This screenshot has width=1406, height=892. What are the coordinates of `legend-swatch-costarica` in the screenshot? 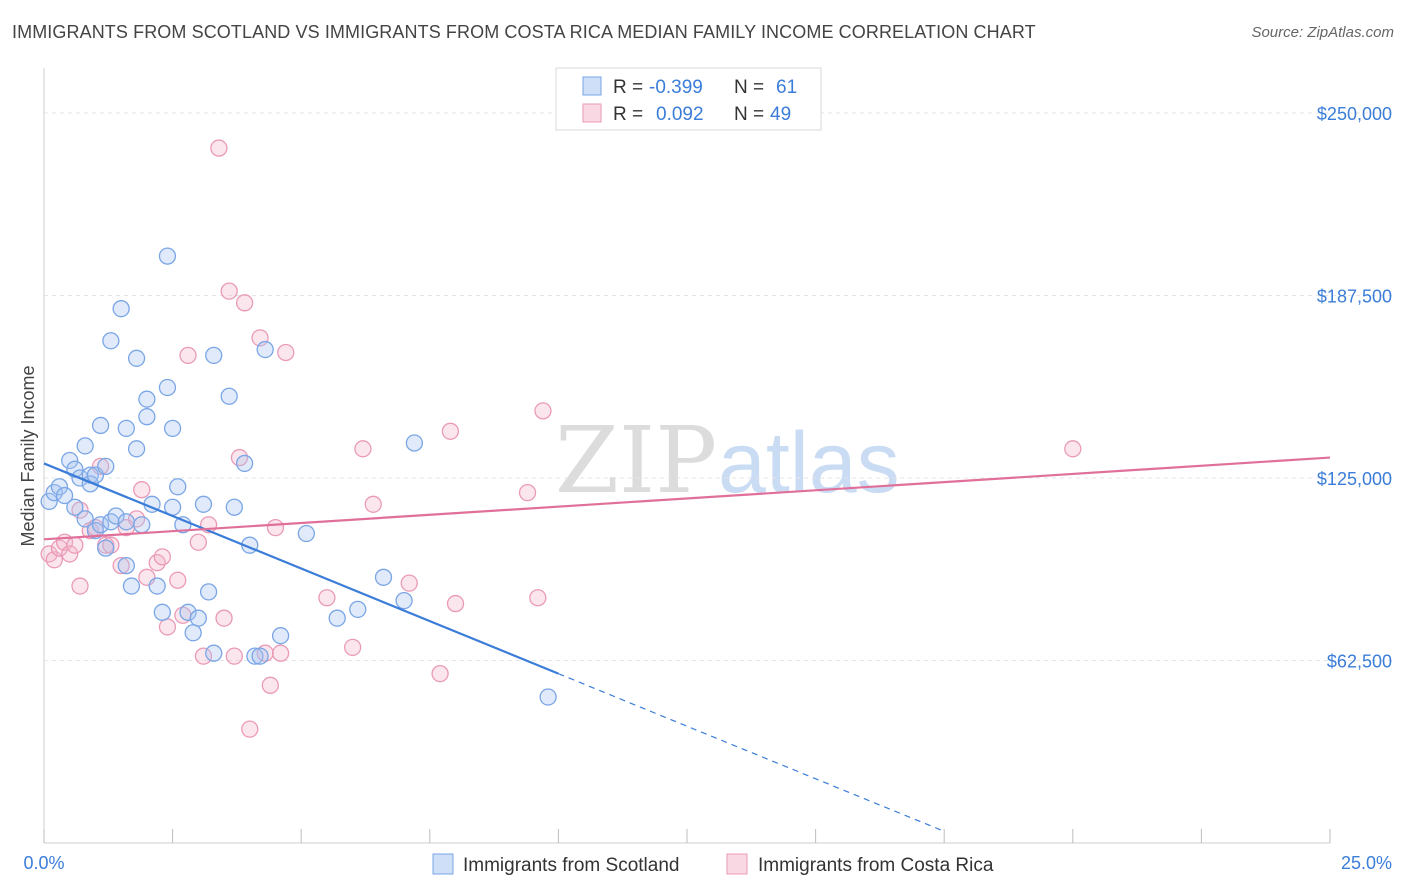 It's located at (592, 113).